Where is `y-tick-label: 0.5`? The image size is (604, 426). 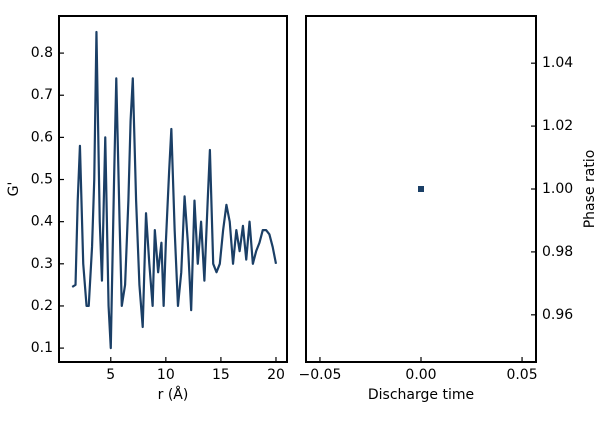 y-tick-label: 0.5 is located at coordinates (42, 180).